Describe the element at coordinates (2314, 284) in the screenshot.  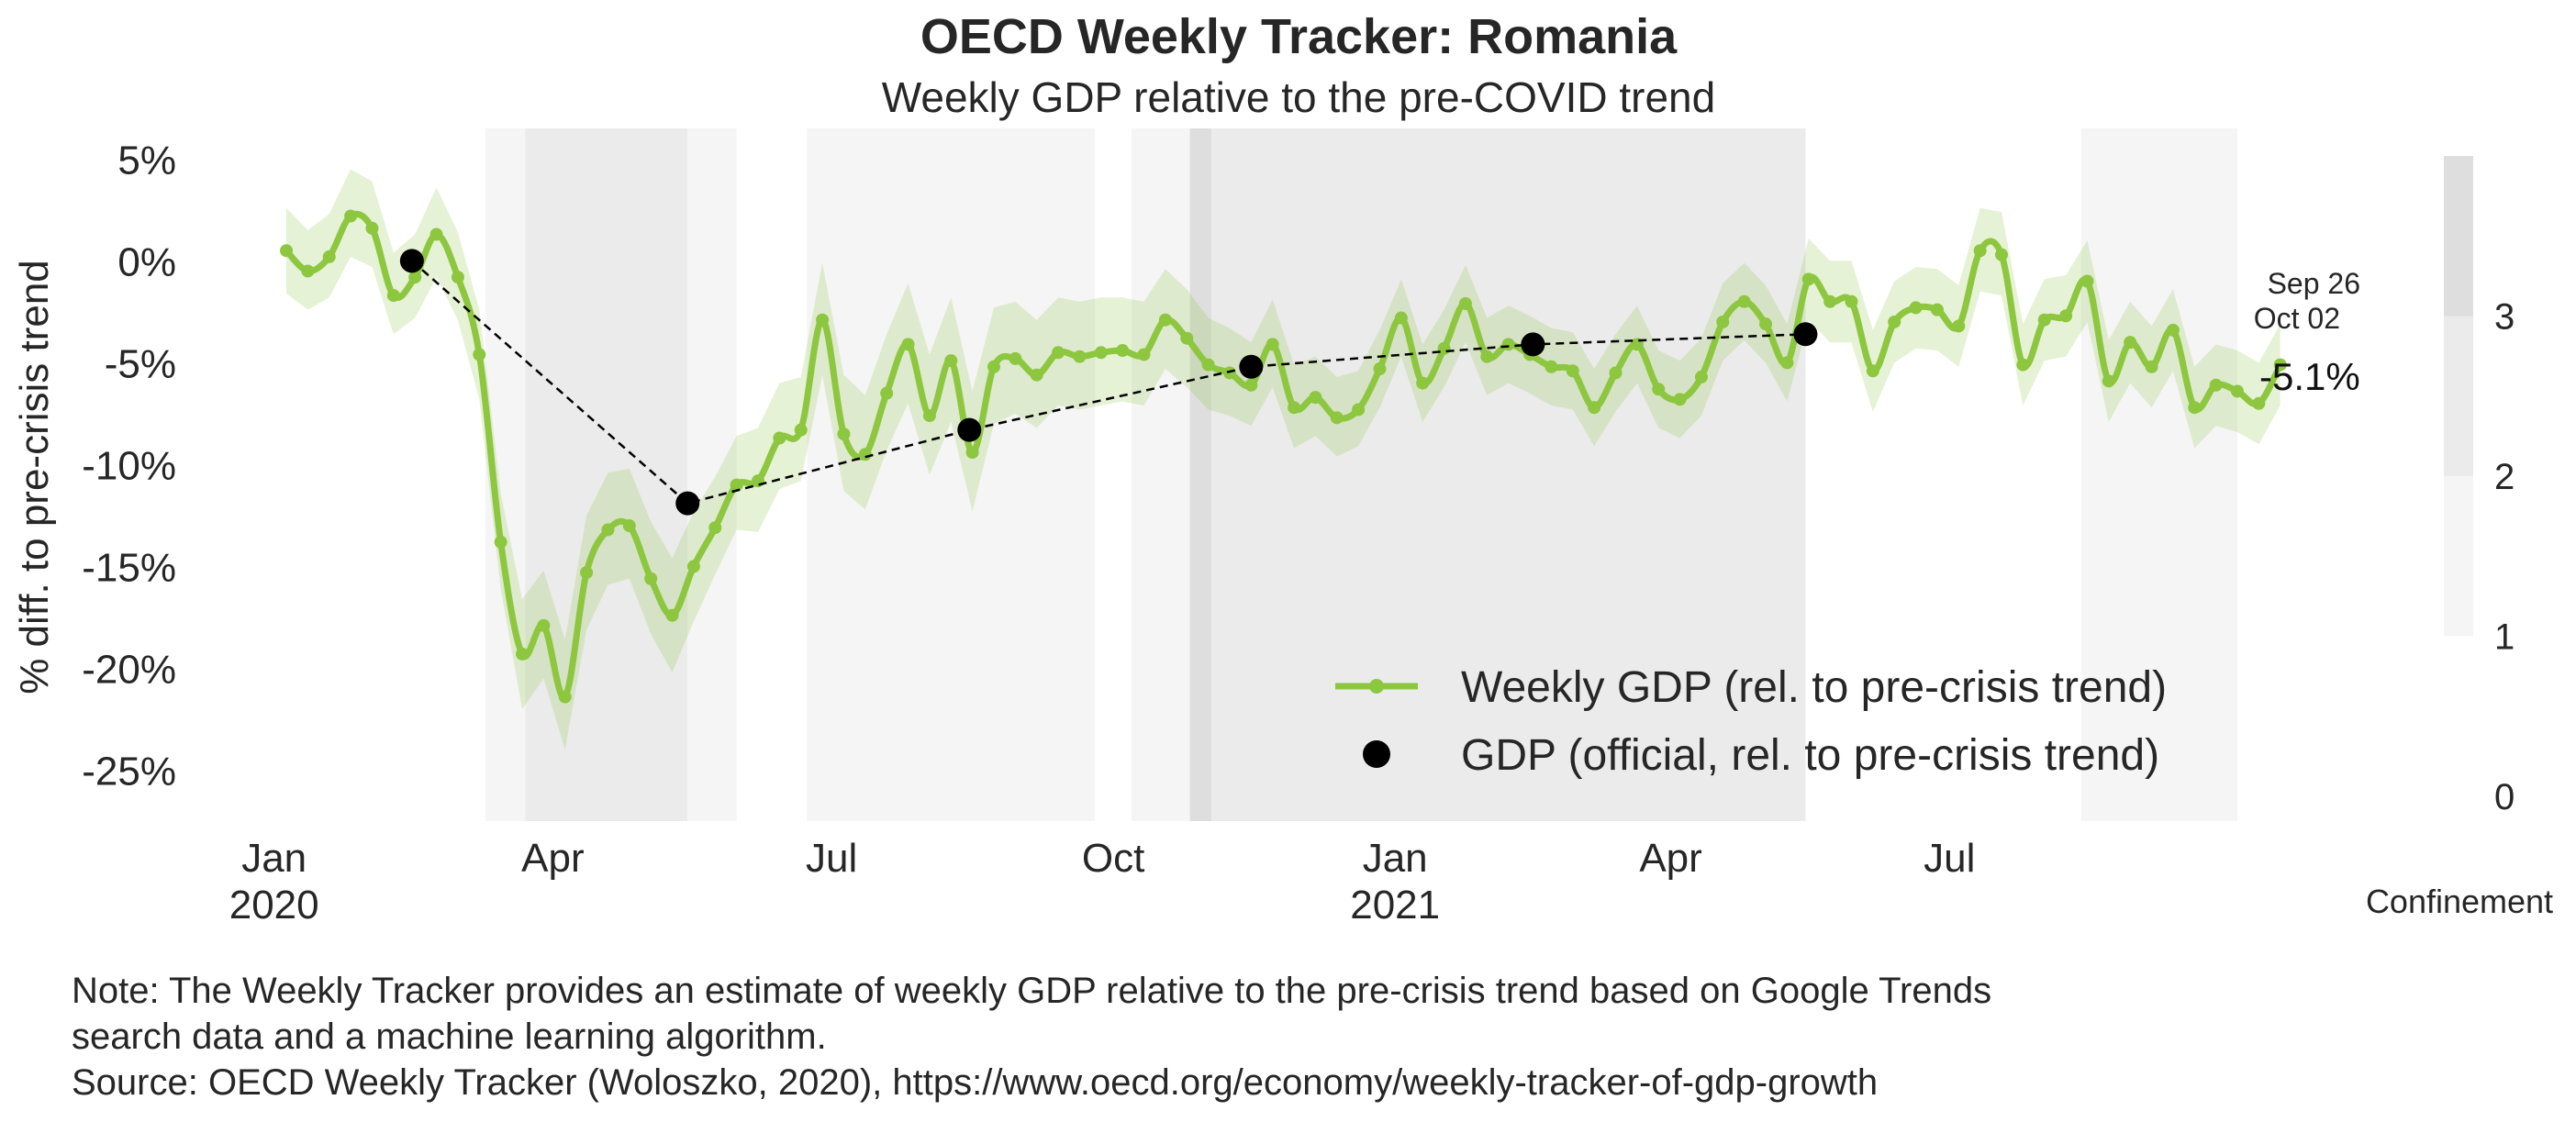
I see `last-date-top: Sep 26` at that location.